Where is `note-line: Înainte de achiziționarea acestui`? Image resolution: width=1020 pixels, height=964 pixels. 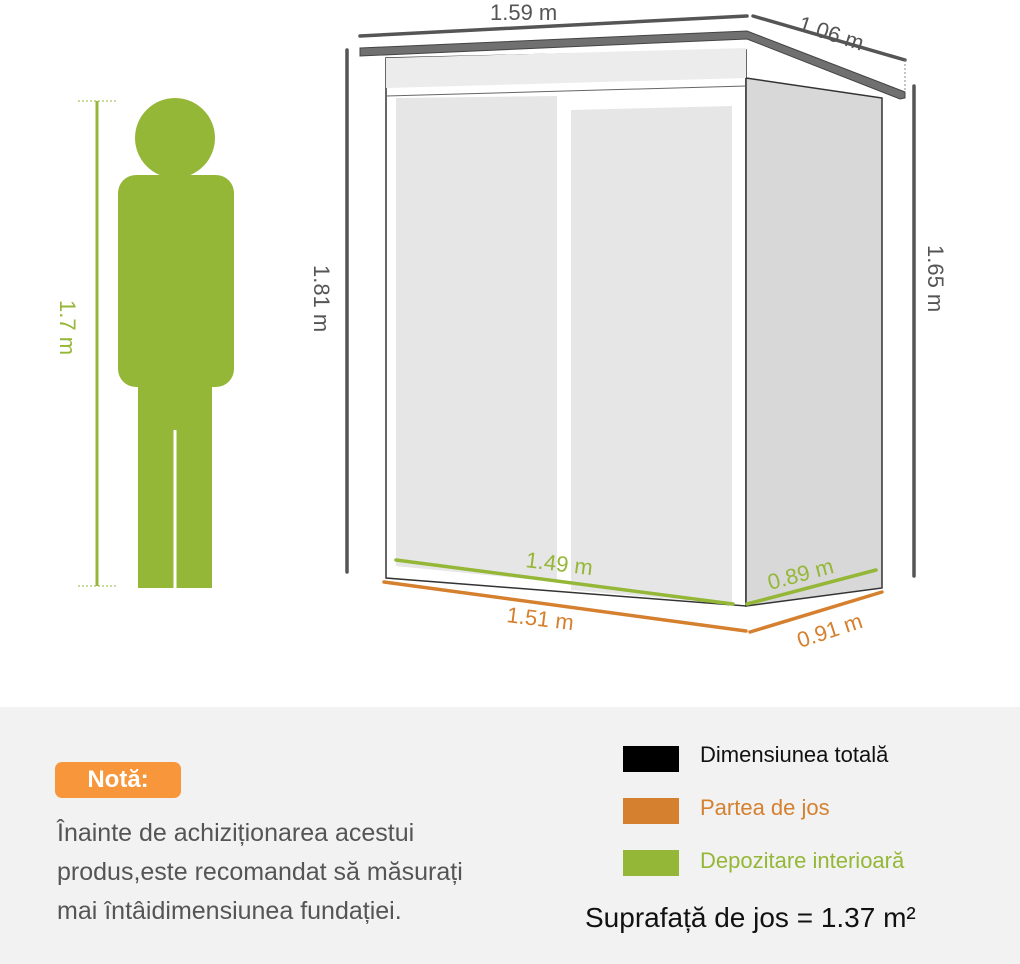
note-line: Înainte de achiziționarea acestui is located at coordinates (236, 833).